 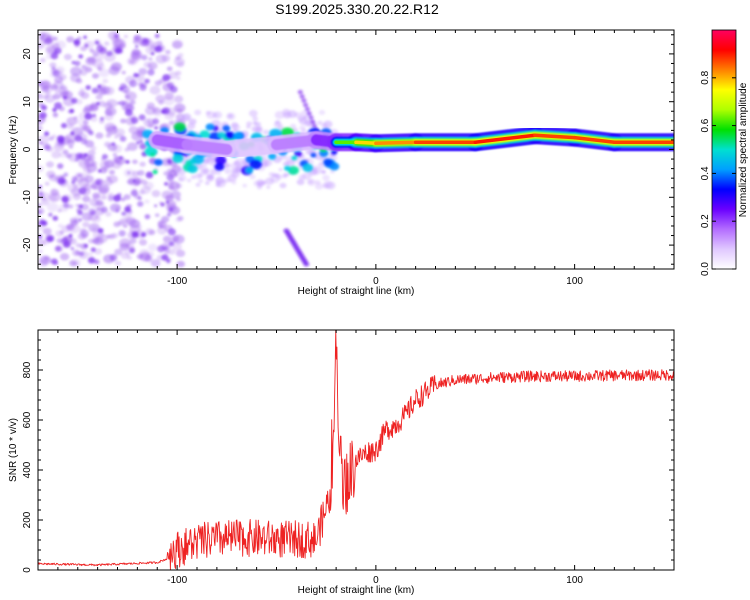 I want to click on spectrogram-xlabel: Height of straight line (km), so click(x=356, y=291).